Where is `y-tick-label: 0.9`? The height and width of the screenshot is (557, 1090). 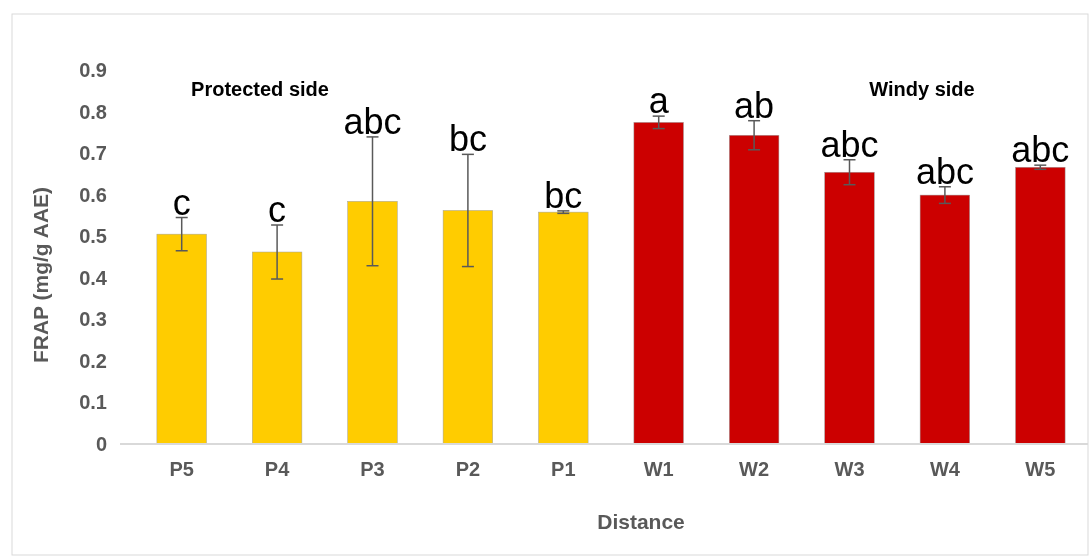
y-tick-label: 0.9 is located at coordinates (93, 70).